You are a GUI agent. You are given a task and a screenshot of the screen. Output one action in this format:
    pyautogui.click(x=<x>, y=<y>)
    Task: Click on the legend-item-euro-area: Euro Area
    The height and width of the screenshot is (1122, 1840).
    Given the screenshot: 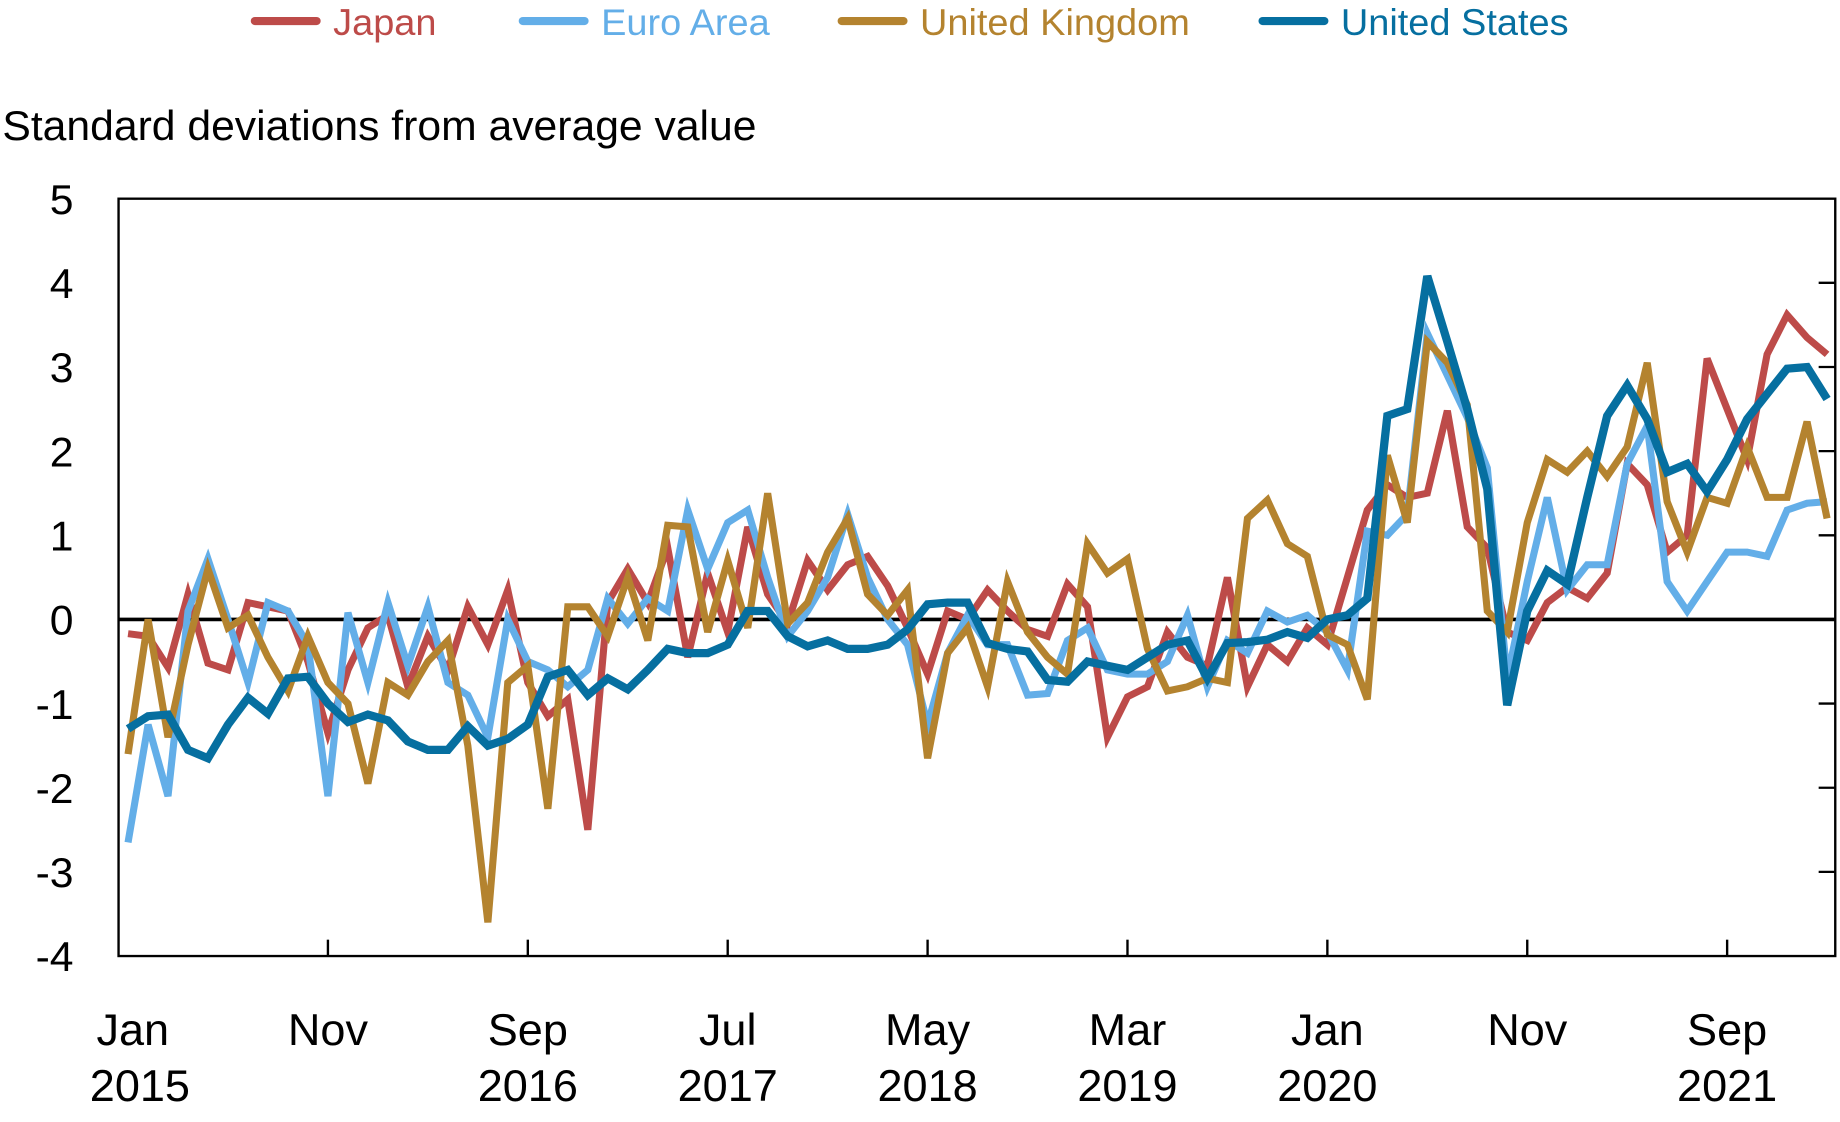 What is the action you would take?
    pyautogui.click(x=644, y=22)
    